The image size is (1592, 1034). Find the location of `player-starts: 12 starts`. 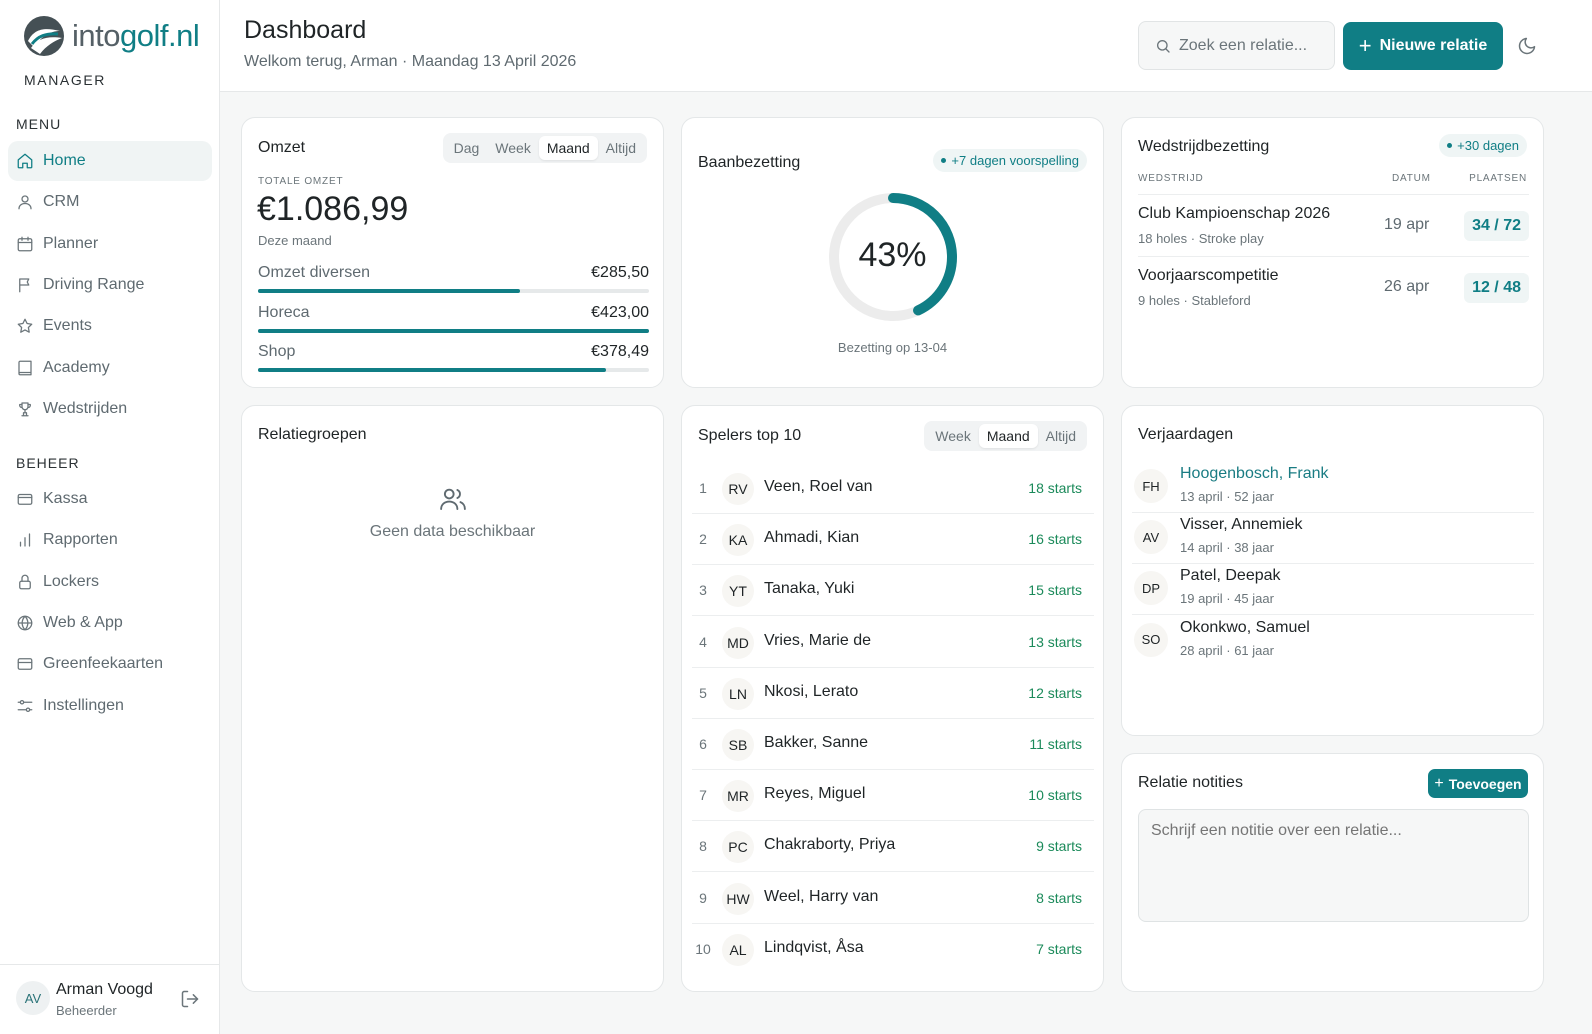

player-starts: 12 starts is located at coordinates (1055, 692).